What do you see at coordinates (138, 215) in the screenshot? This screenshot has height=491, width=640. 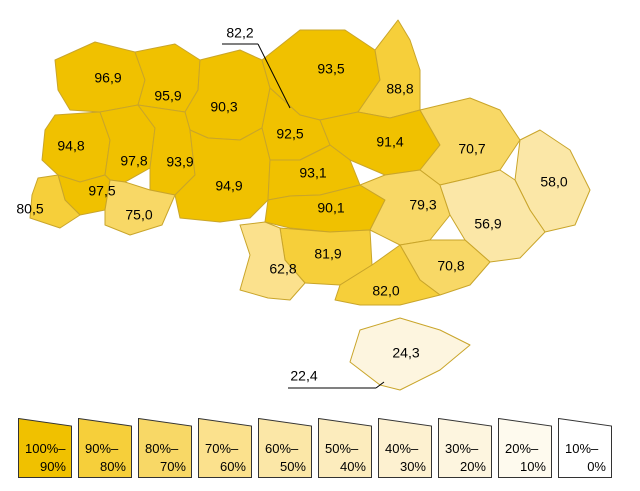 I see `region-value-label: 75,0` at bounding box center [138, 215].